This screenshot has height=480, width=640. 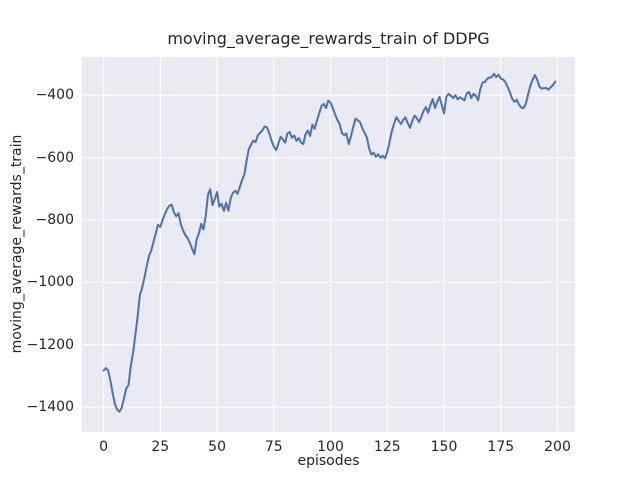 I want to click on x-tick-label: 175, so click(x=501, y=447).